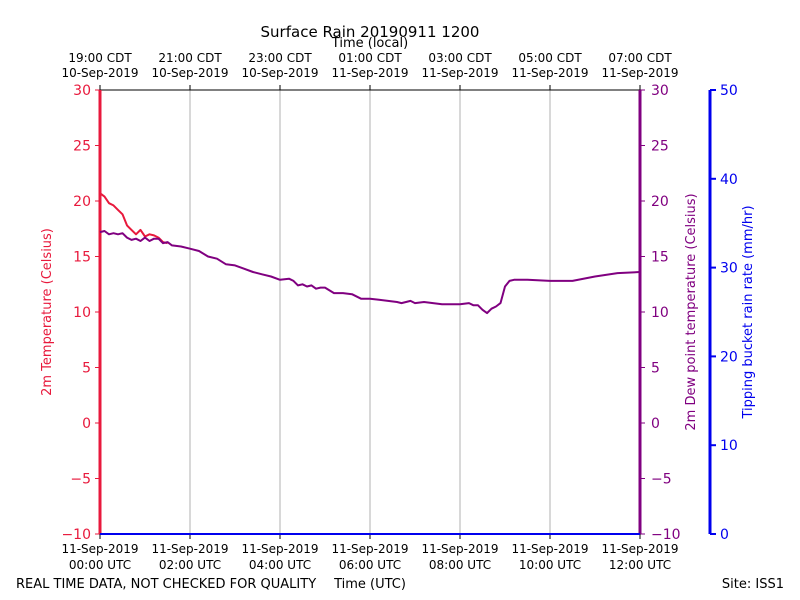  I want to click on top-tick-label-time: 03:00 CDT, so click(460, 58).